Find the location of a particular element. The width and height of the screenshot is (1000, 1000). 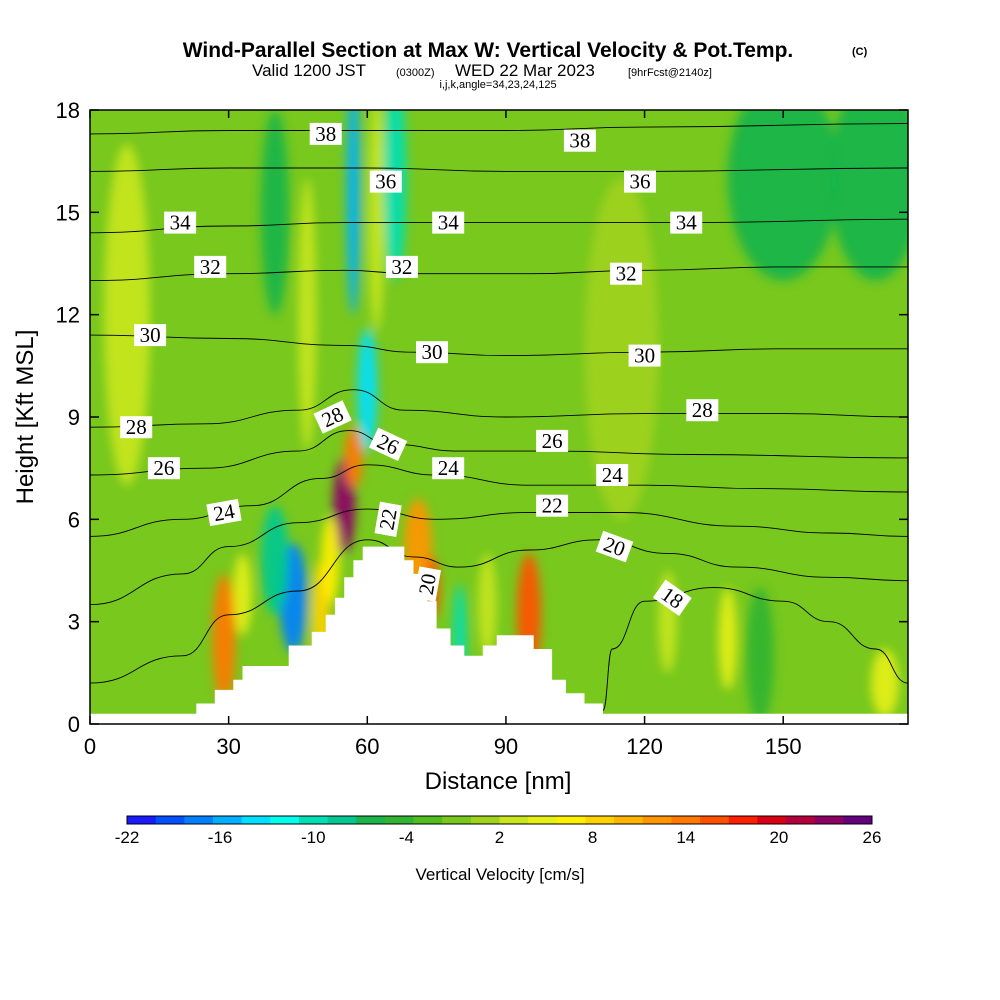

contour-label: 22 is located at coordinates (552, 506).